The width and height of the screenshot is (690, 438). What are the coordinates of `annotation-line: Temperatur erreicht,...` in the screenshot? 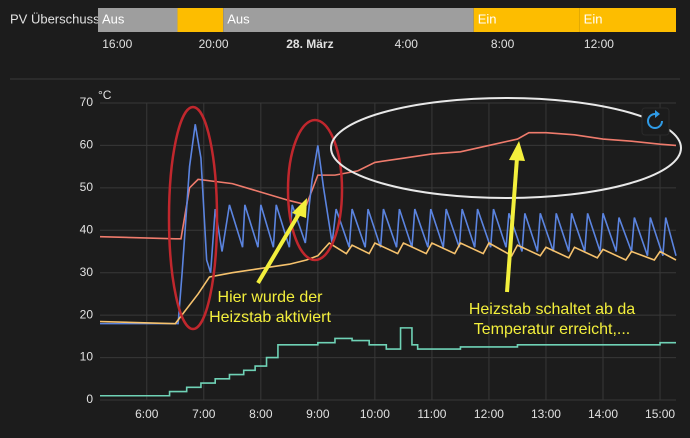 It's located at (552, 329).